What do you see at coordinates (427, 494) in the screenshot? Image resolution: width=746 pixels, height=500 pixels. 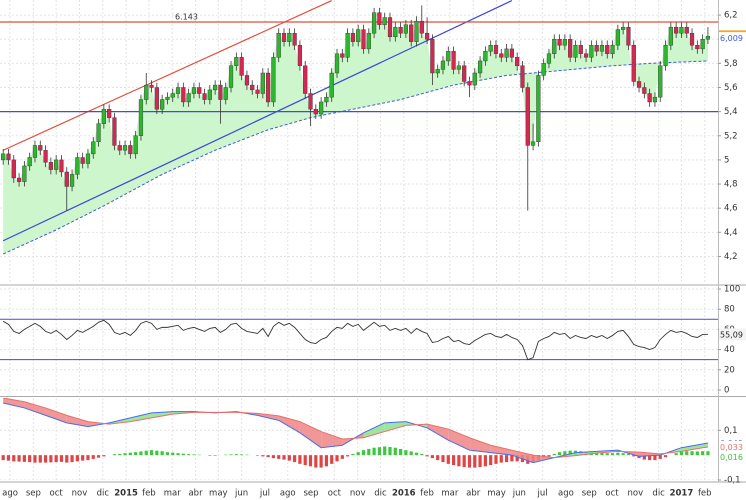 I see `x-tick-label: feb` at bounding box center [427, 494].